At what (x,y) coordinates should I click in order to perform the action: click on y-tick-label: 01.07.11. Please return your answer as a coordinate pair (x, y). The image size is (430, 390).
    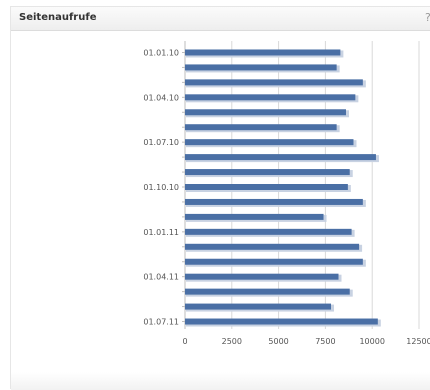
    Looking at the image, I should click on (161, 322).